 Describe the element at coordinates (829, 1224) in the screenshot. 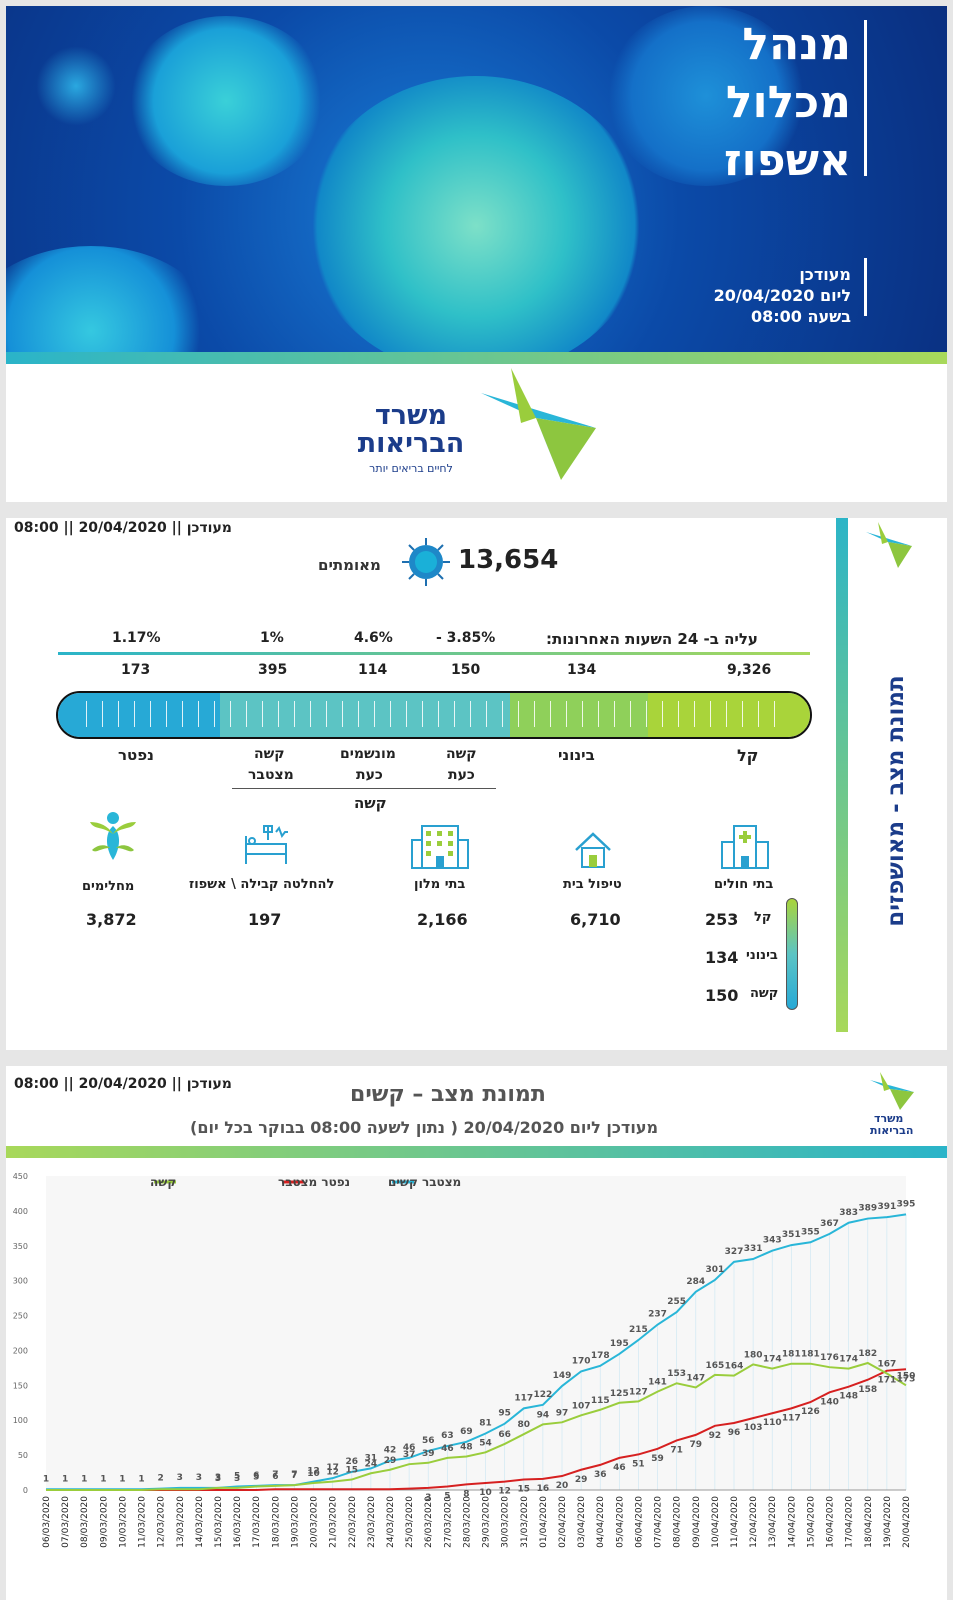

I see `cum-severe-label: 367` at that location.